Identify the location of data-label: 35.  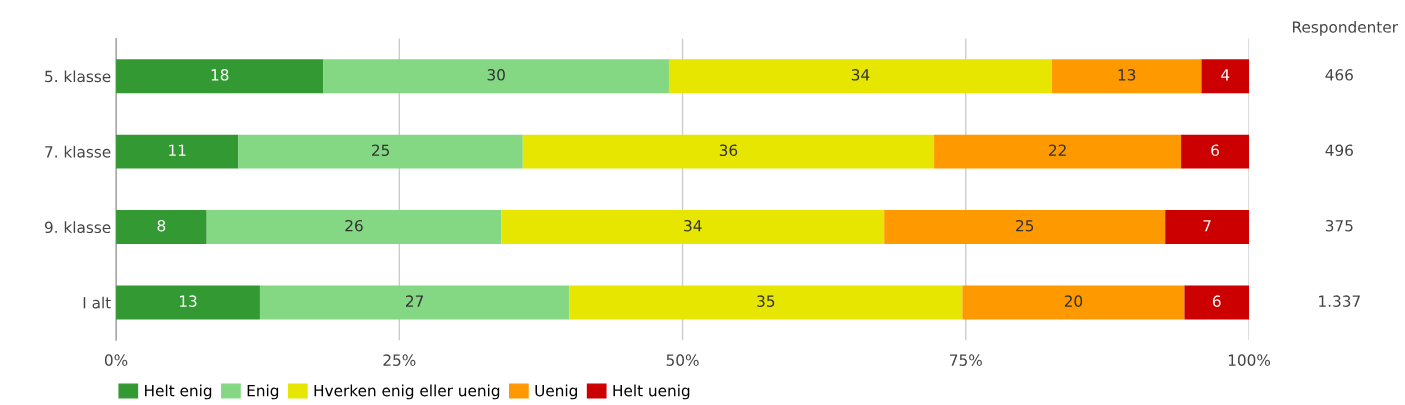
(766, 301).